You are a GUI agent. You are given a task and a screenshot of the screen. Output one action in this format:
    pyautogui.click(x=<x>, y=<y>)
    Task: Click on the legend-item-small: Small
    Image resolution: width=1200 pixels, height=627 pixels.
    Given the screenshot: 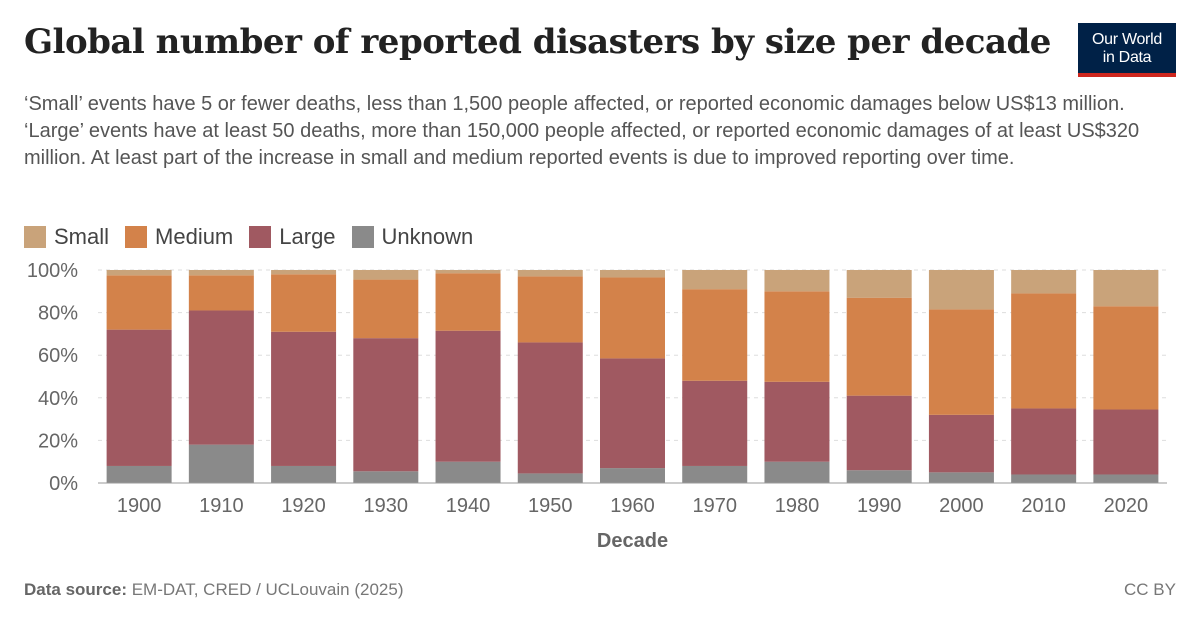 What is the action you would take?
    pyautogui.click(x=66, y=237)
    